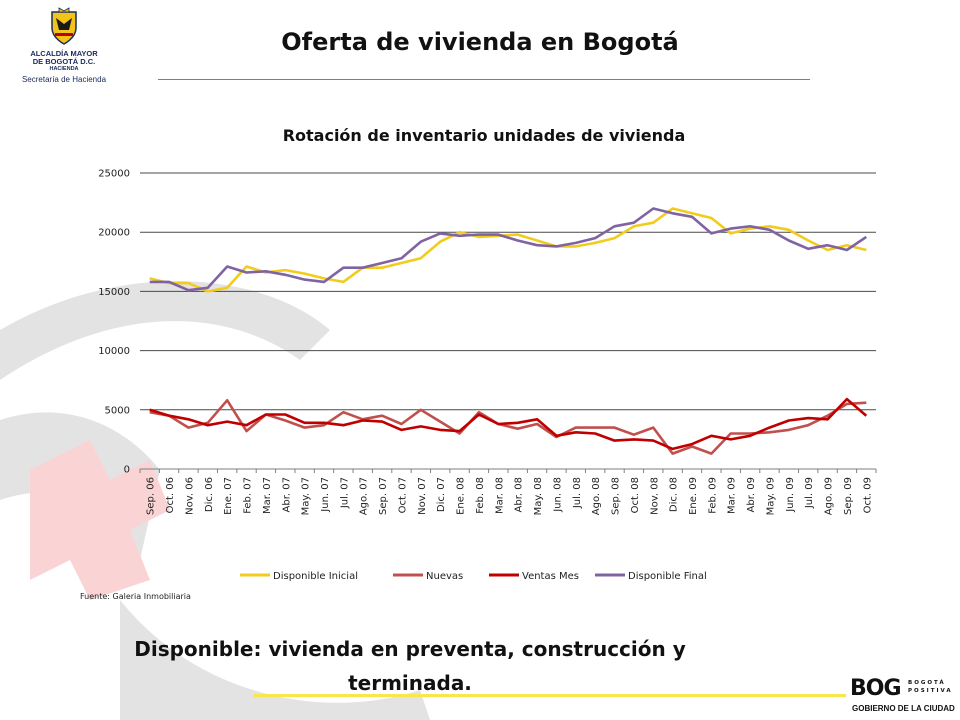  I want to click on x-tick-label: Ago. 07, so click(364, 496).